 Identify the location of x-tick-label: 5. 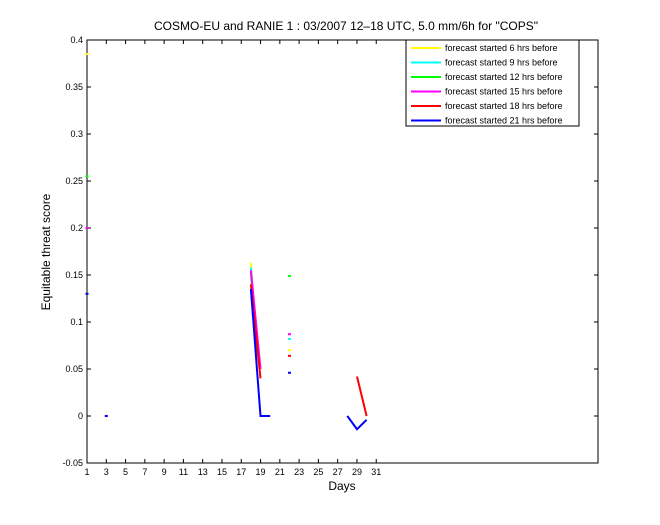
(125, 472).